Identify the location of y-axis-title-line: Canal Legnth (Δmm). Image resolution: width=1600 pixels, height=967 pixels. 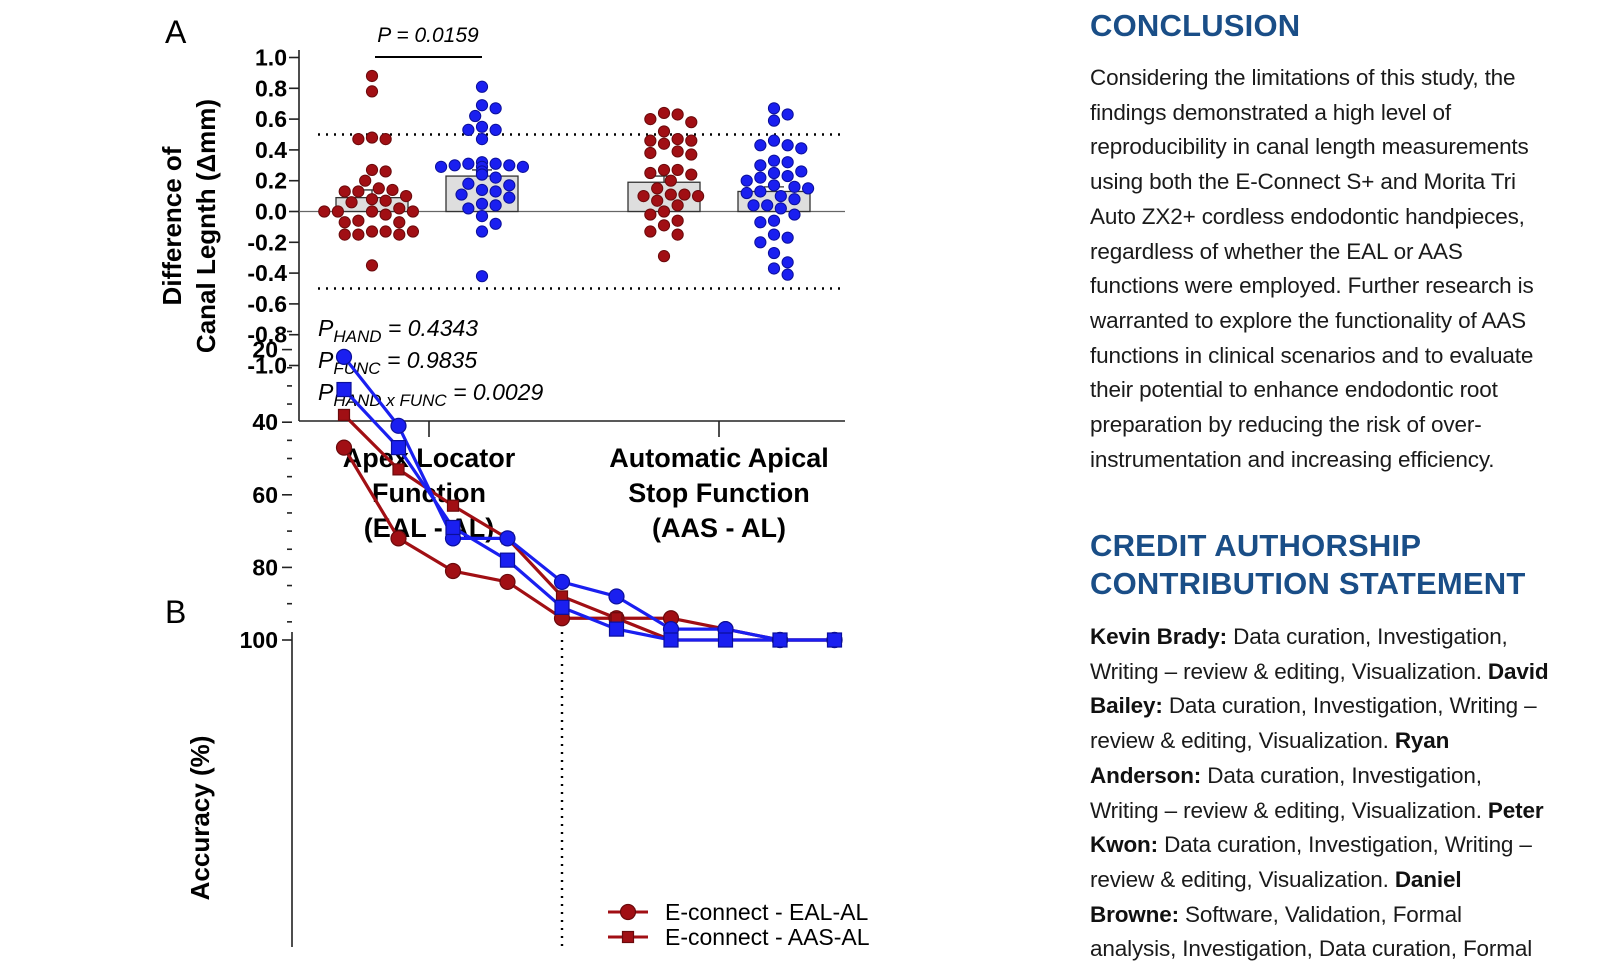
(206, 226).